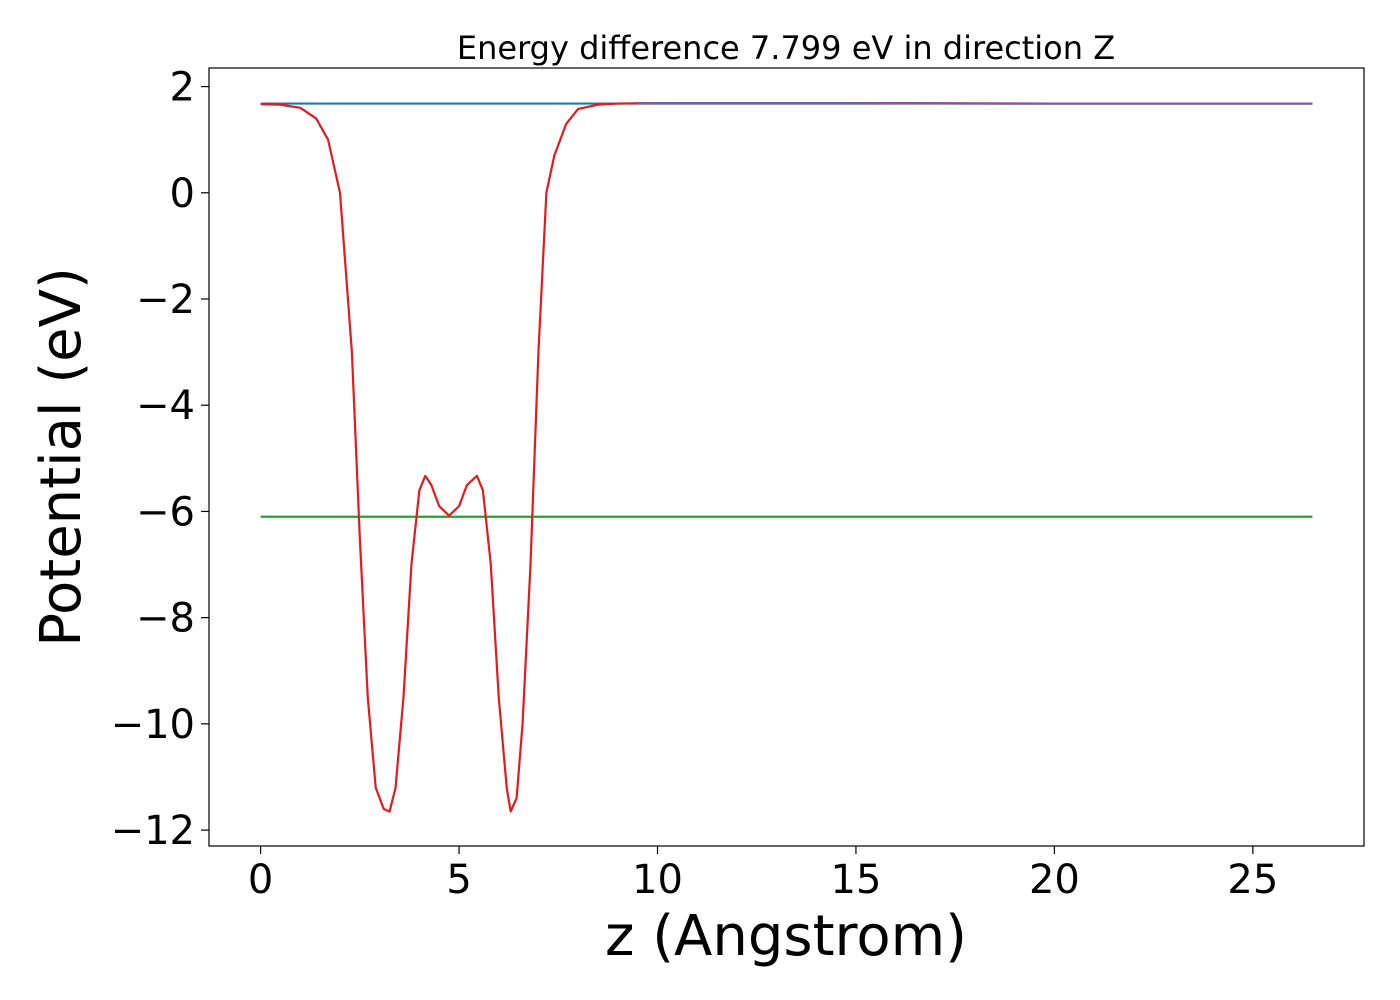 This screenshot has height=1000, width=1400. Describe the element at coordinates (153, 831) in the screenshot. I see `y-tick-label: −12` at that location.